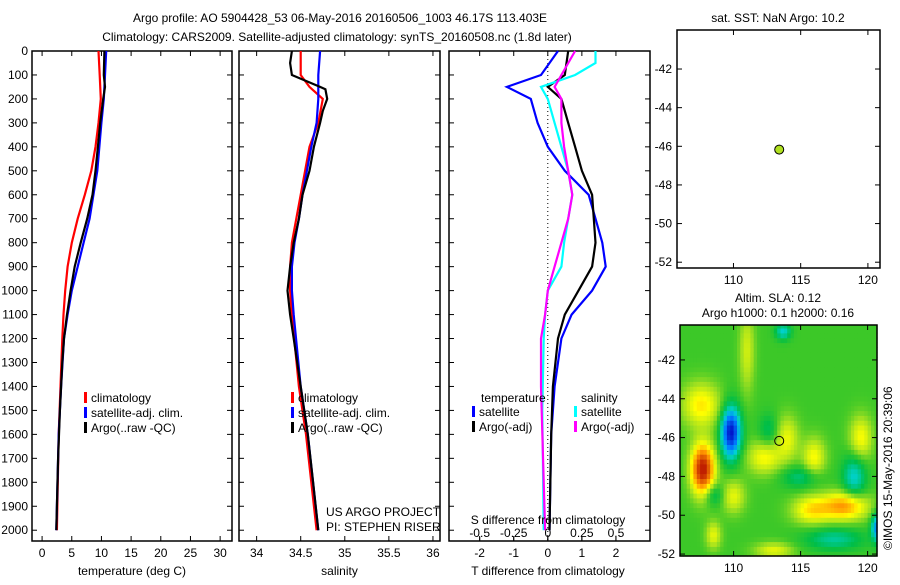 Image resolution: width=900 pixels, height=585 pixels. Describe the element at coordinates (191, 553) in the screenshot. I see `x-tick-label: 25` at that location.